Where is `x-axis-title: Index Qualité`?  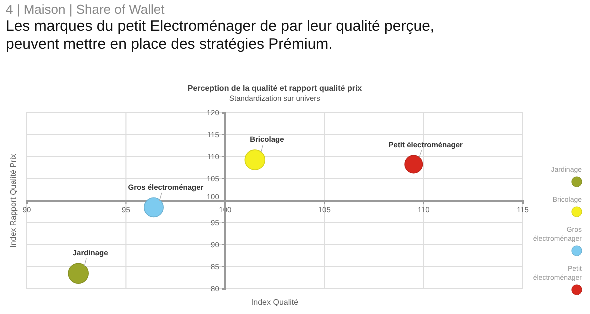
x-axis-title: Index Qualité is located at coordinates (275, 302).